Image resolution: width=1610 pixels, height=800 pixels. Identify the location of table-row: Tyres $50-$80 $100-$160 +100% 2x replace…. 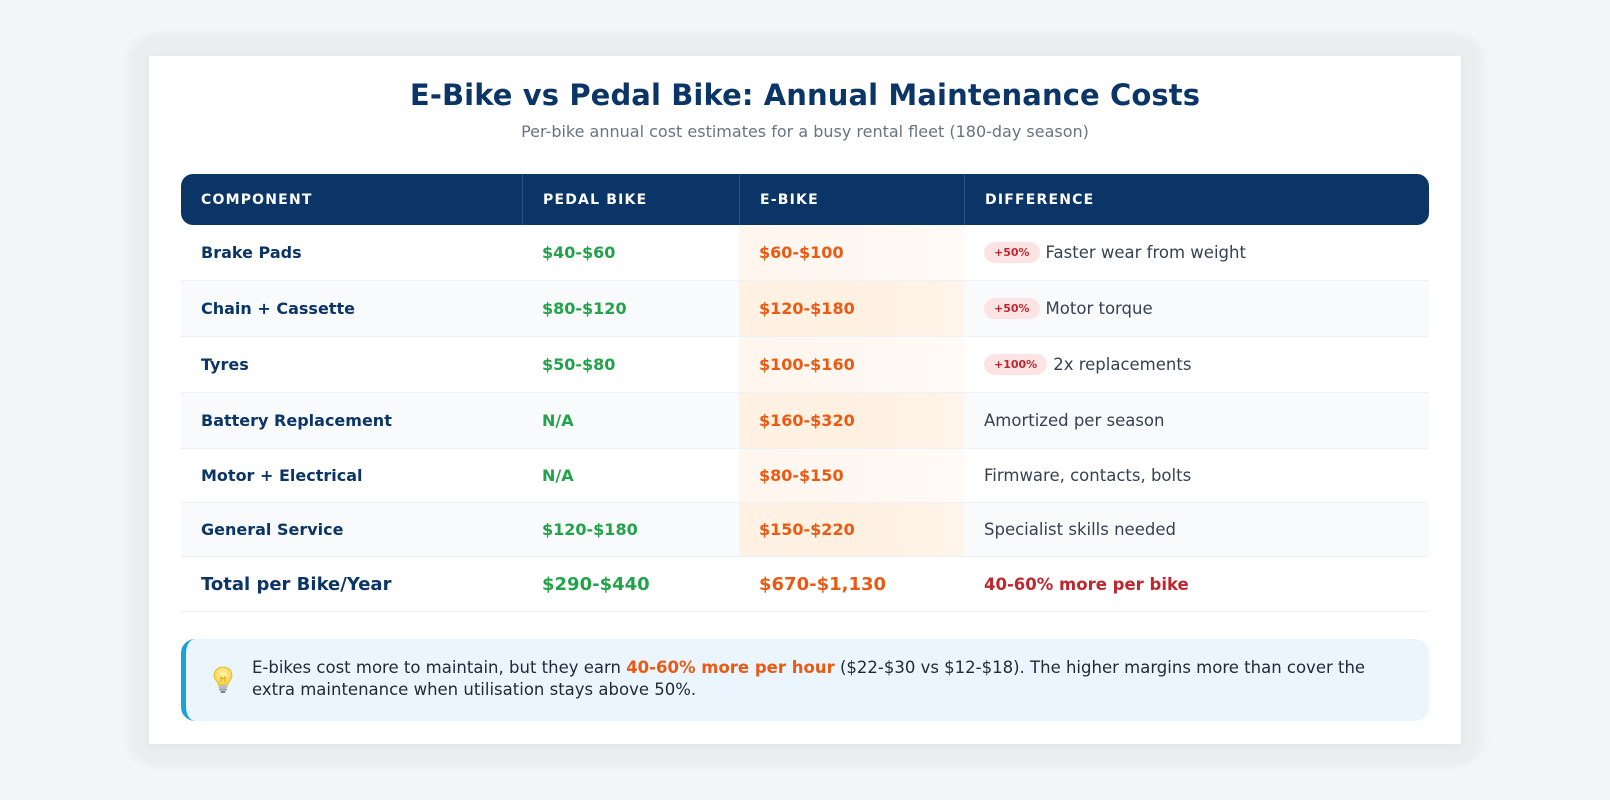
(805, 365).